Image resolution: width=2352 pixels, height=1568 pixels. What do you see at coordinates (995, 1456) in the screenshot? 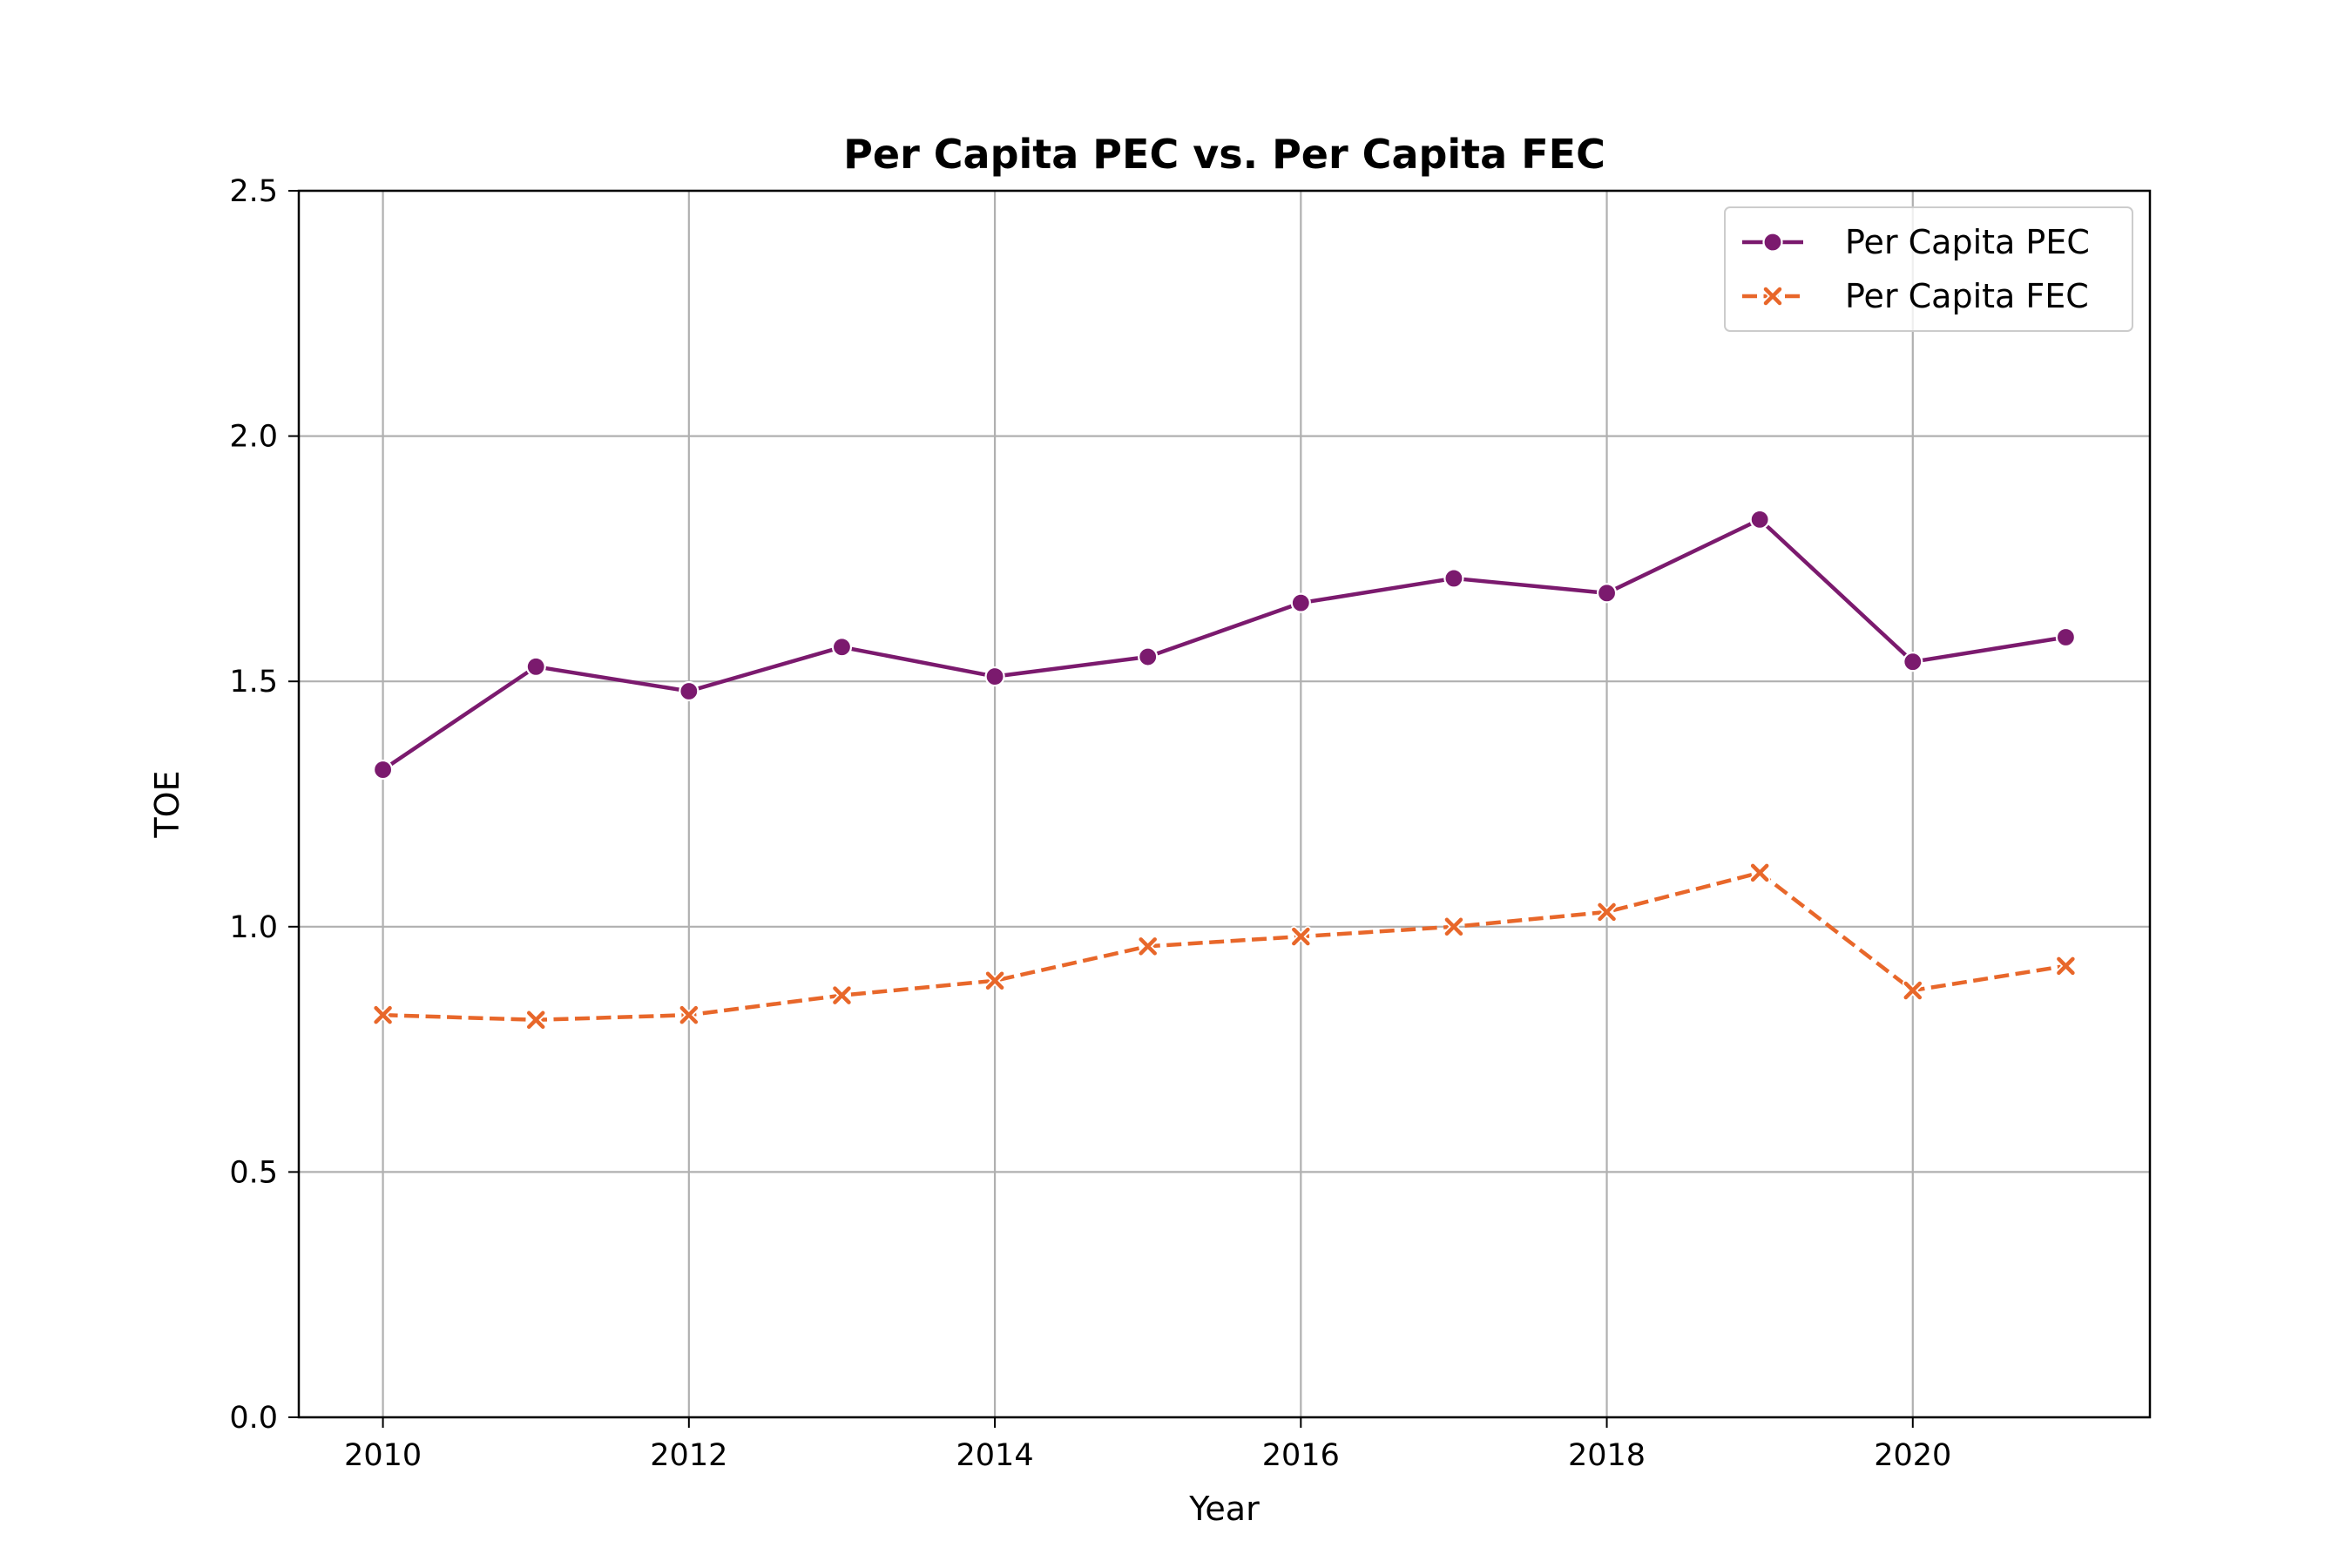
I see `x-tick-label: 2014` at bounding box center [995, 1456].